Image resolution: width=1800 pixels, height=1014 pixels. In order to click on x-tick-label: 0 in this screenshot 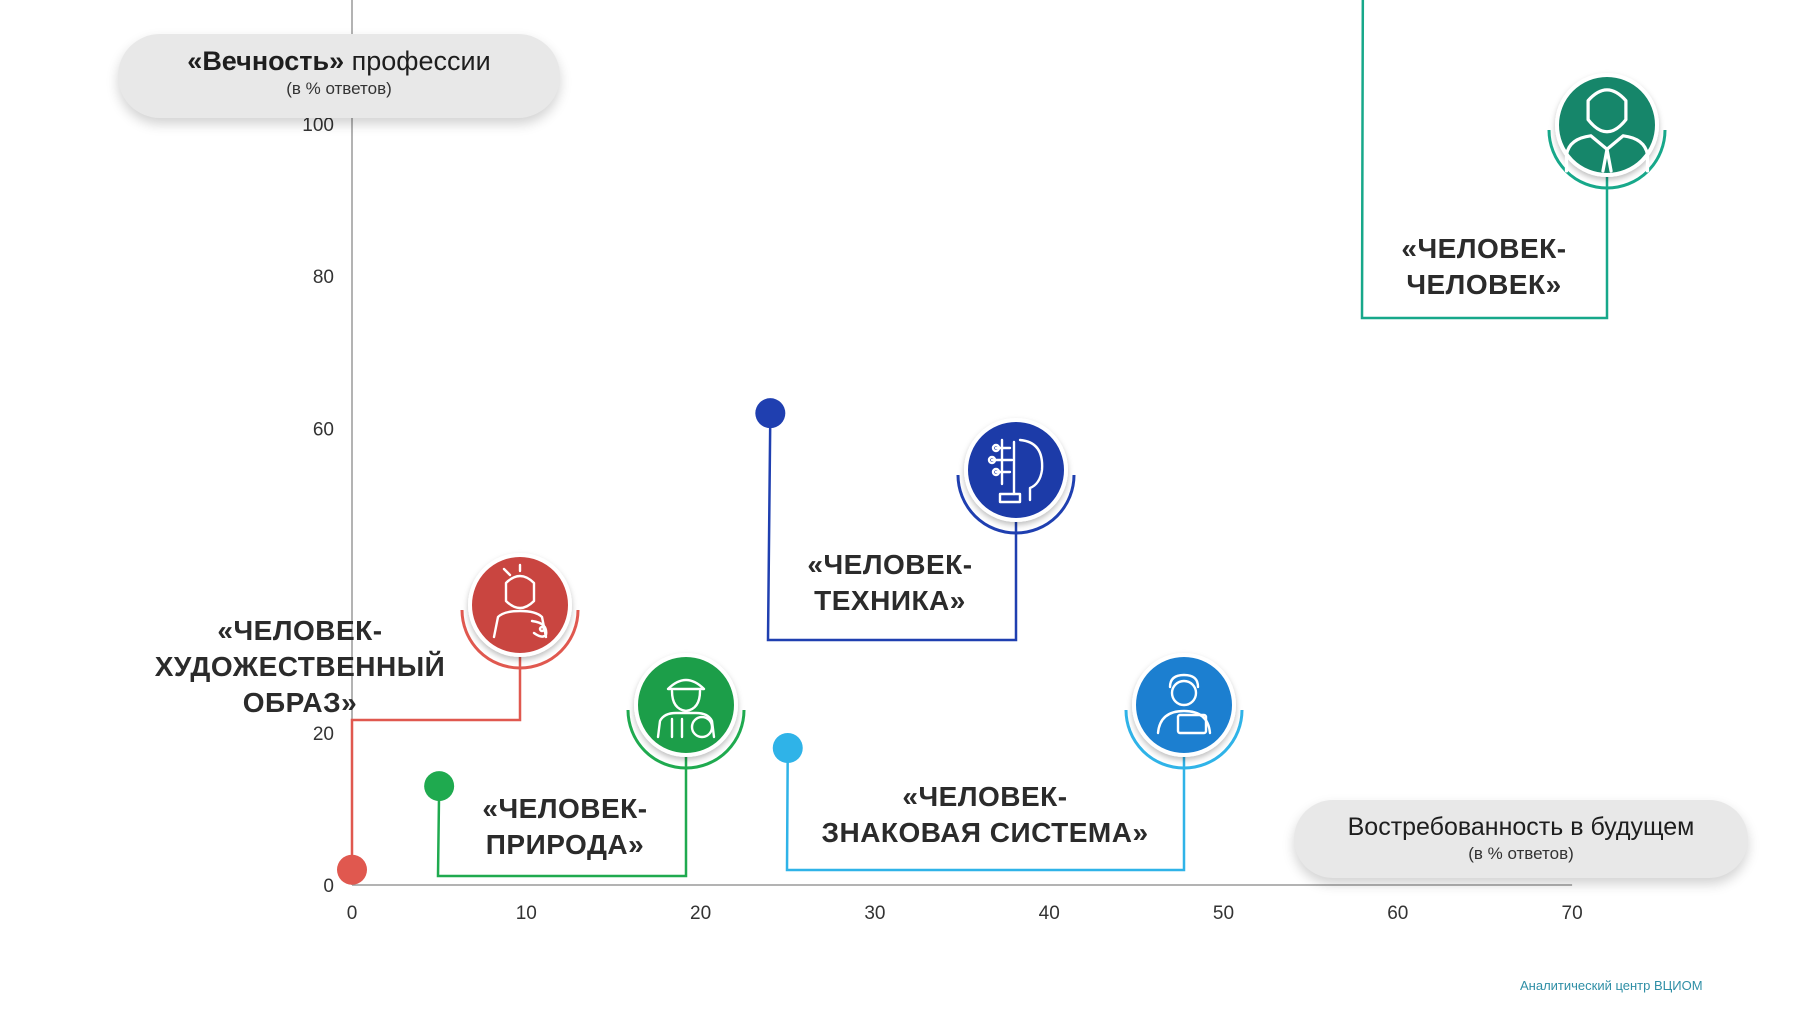, I will do `click(352, 913)`.